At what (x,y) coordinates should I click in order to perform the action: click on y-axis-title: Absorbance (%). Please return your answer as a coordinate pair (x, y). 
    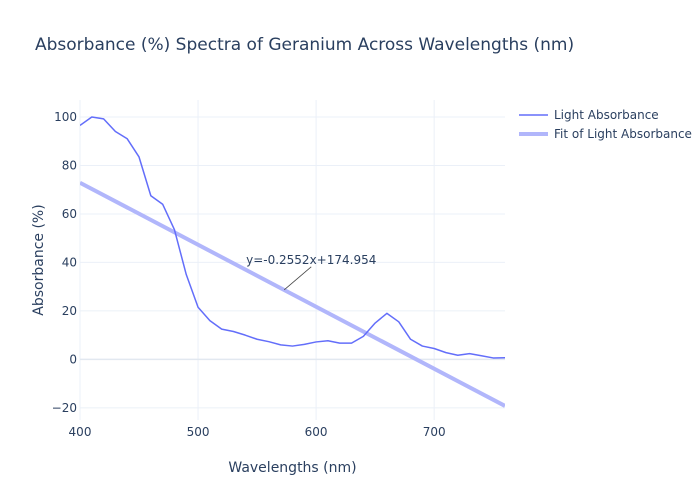
    Looking at the image, I should click on (39, 259).